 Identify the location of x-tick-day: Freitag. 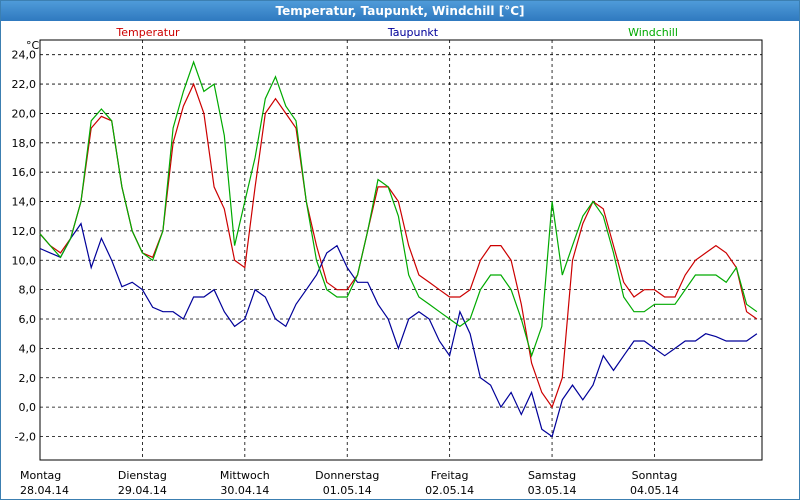
(450, 475).